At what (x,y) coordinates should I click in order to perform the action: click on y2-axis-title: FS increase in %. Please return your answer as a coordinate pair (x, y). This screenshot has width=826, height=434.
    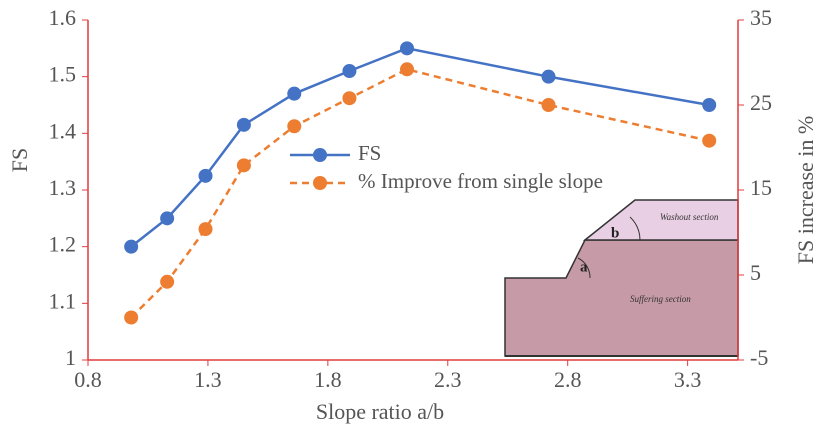
    Looking at the image, I should click on (805, 190).